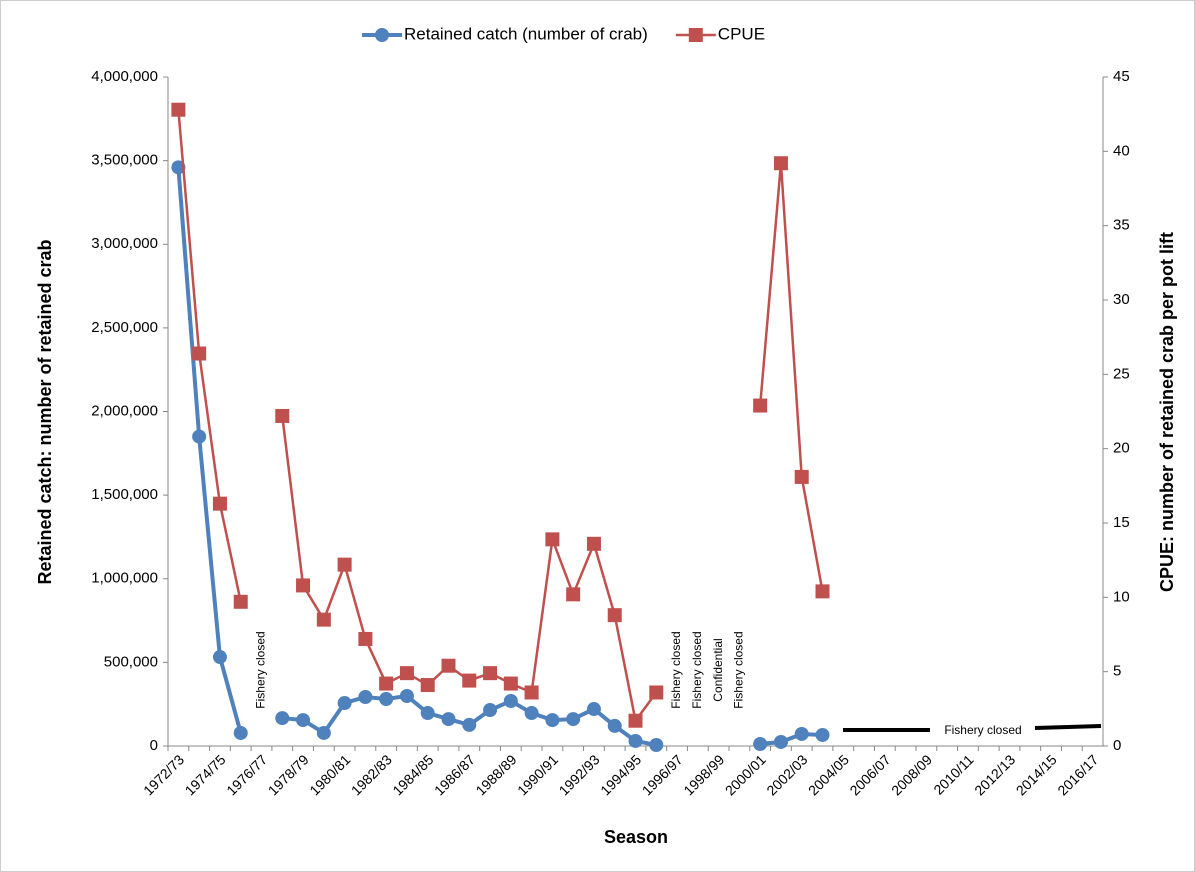  I want to click on y-tick-label: 4,000,000, so click(124, 76).